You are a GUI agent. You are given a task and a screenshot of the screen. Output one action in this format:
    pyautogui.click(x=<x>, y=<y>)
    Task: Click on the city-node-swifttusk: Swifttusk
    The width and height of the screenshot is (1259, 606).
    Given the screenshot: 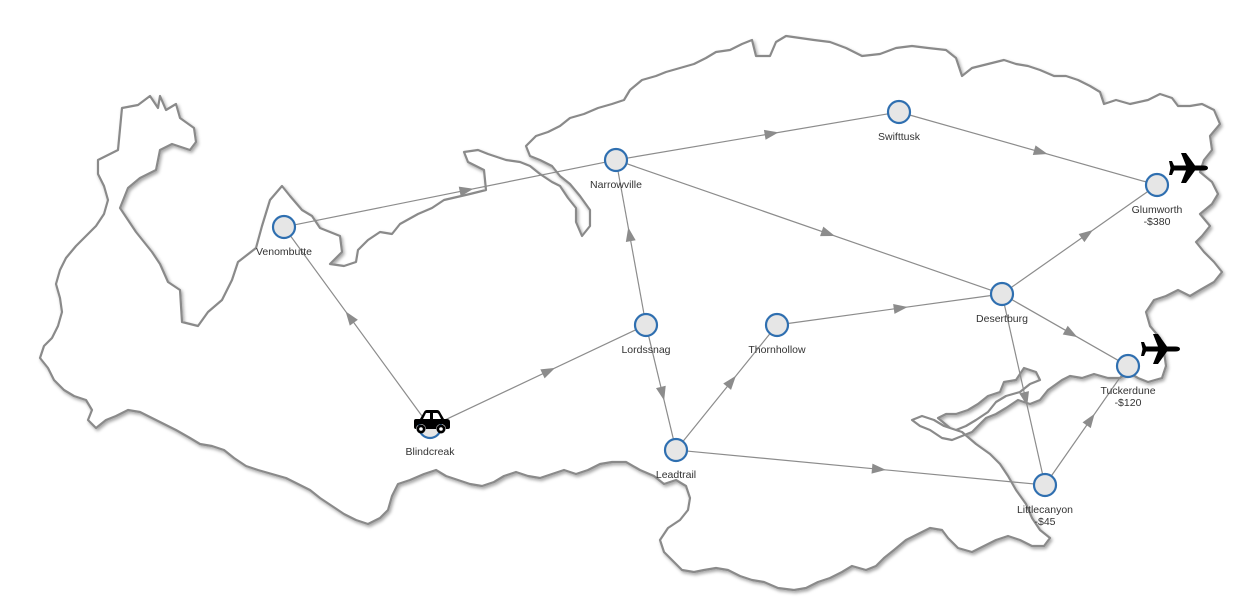 What is the action you would take?
    pyautogui.click(x=899, y=121)
    